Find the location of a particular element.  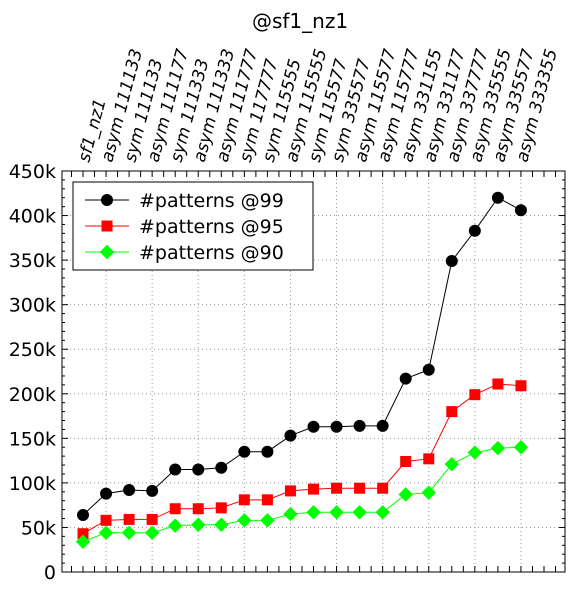

y-tick-label: 100k is located at coordinates (32, 484).